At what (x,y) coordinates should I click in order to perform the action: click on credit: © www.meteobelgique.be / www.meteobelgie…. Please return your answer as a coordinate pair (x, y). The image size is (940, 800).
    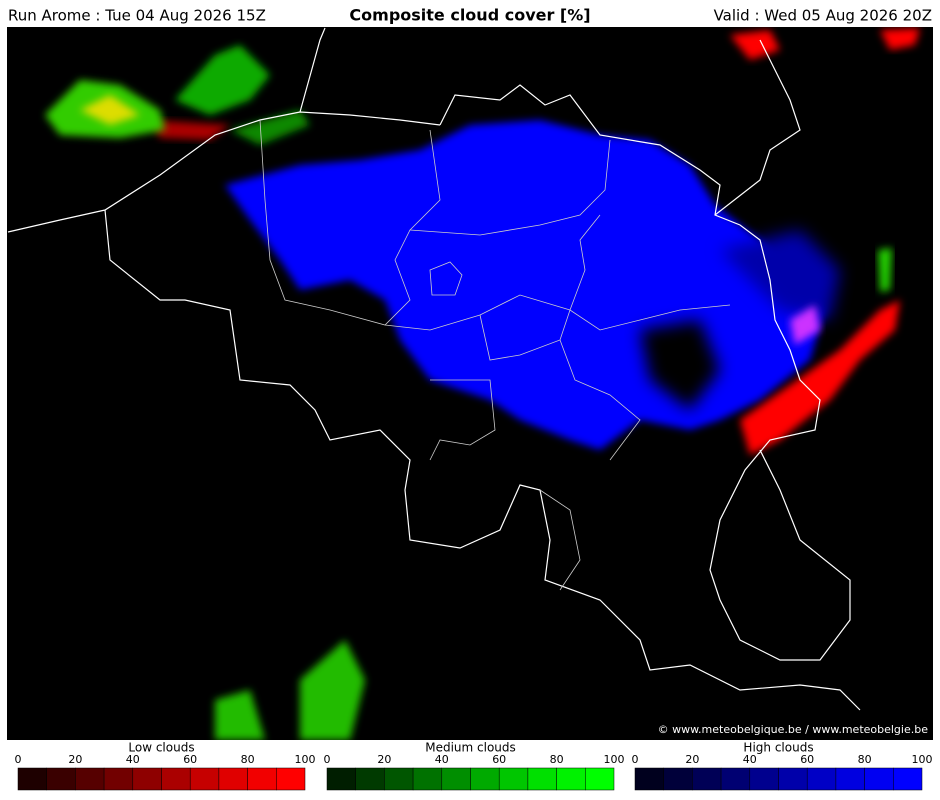
    Looking at the image, I should click on (793, 729).